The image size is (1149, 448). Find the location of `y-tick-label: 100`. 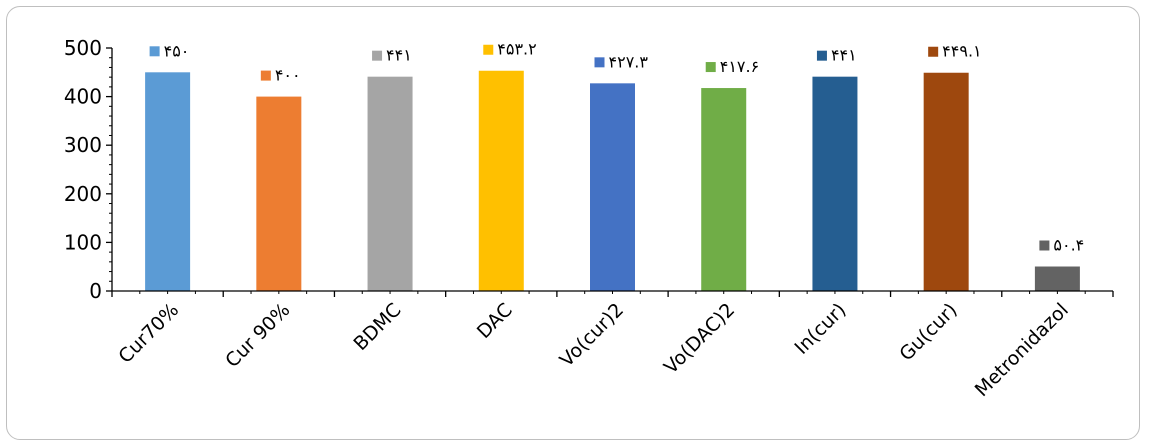

y-tick-label: 100 is located at coordinates (83, 242).